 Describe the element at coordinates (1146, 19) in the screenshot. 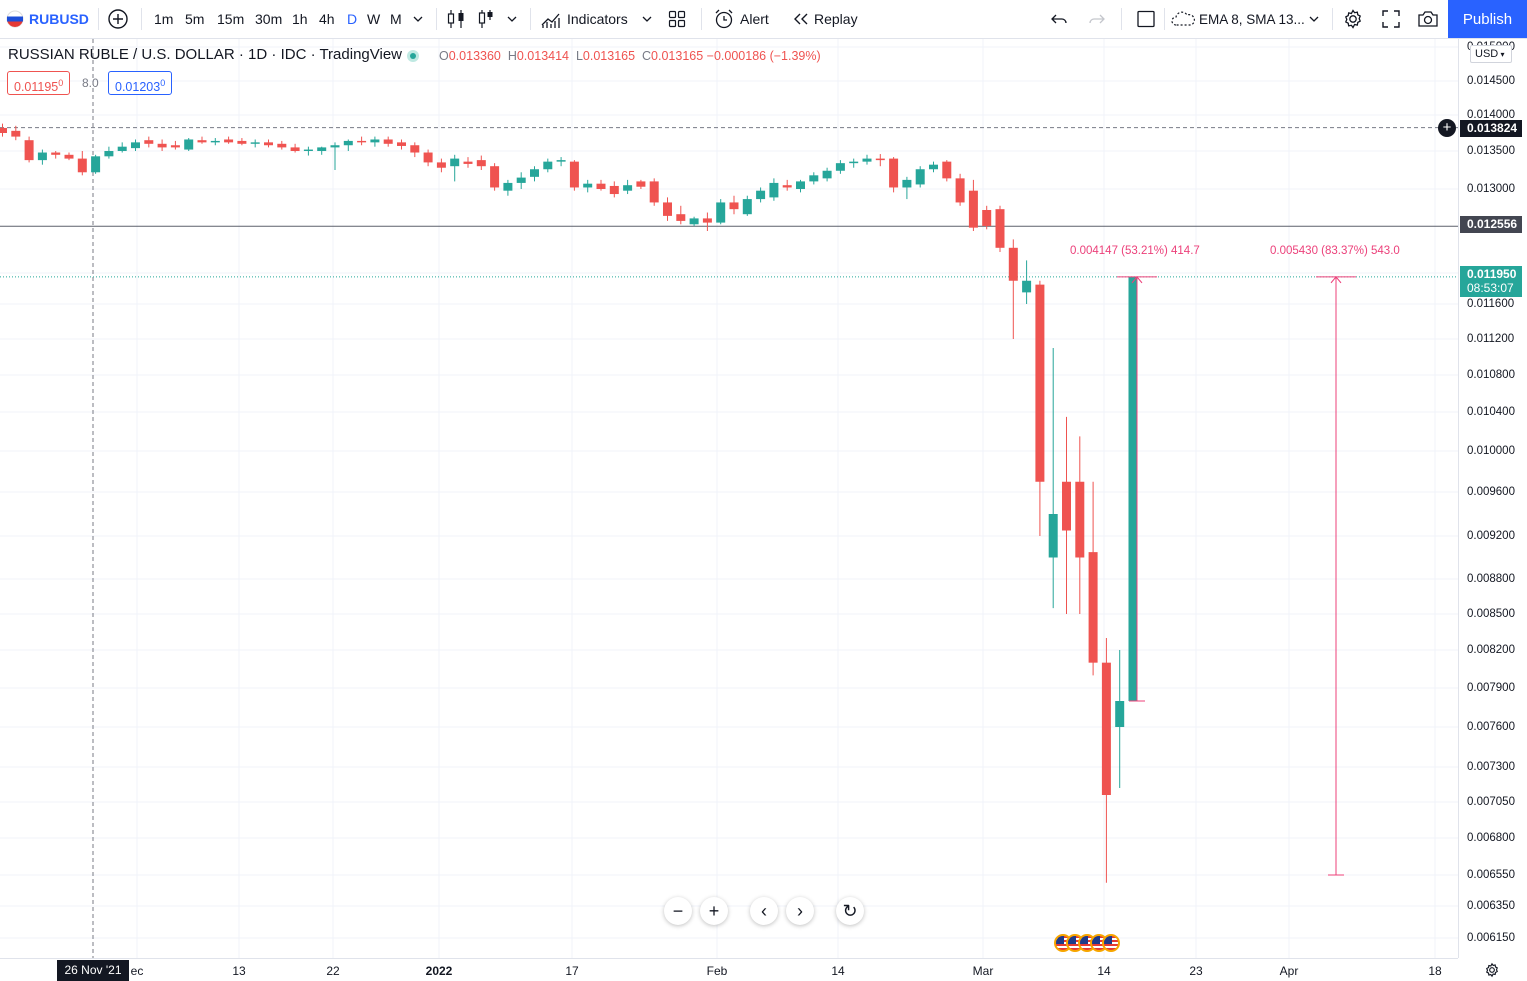

I see `layout-toggle-button` at that location.